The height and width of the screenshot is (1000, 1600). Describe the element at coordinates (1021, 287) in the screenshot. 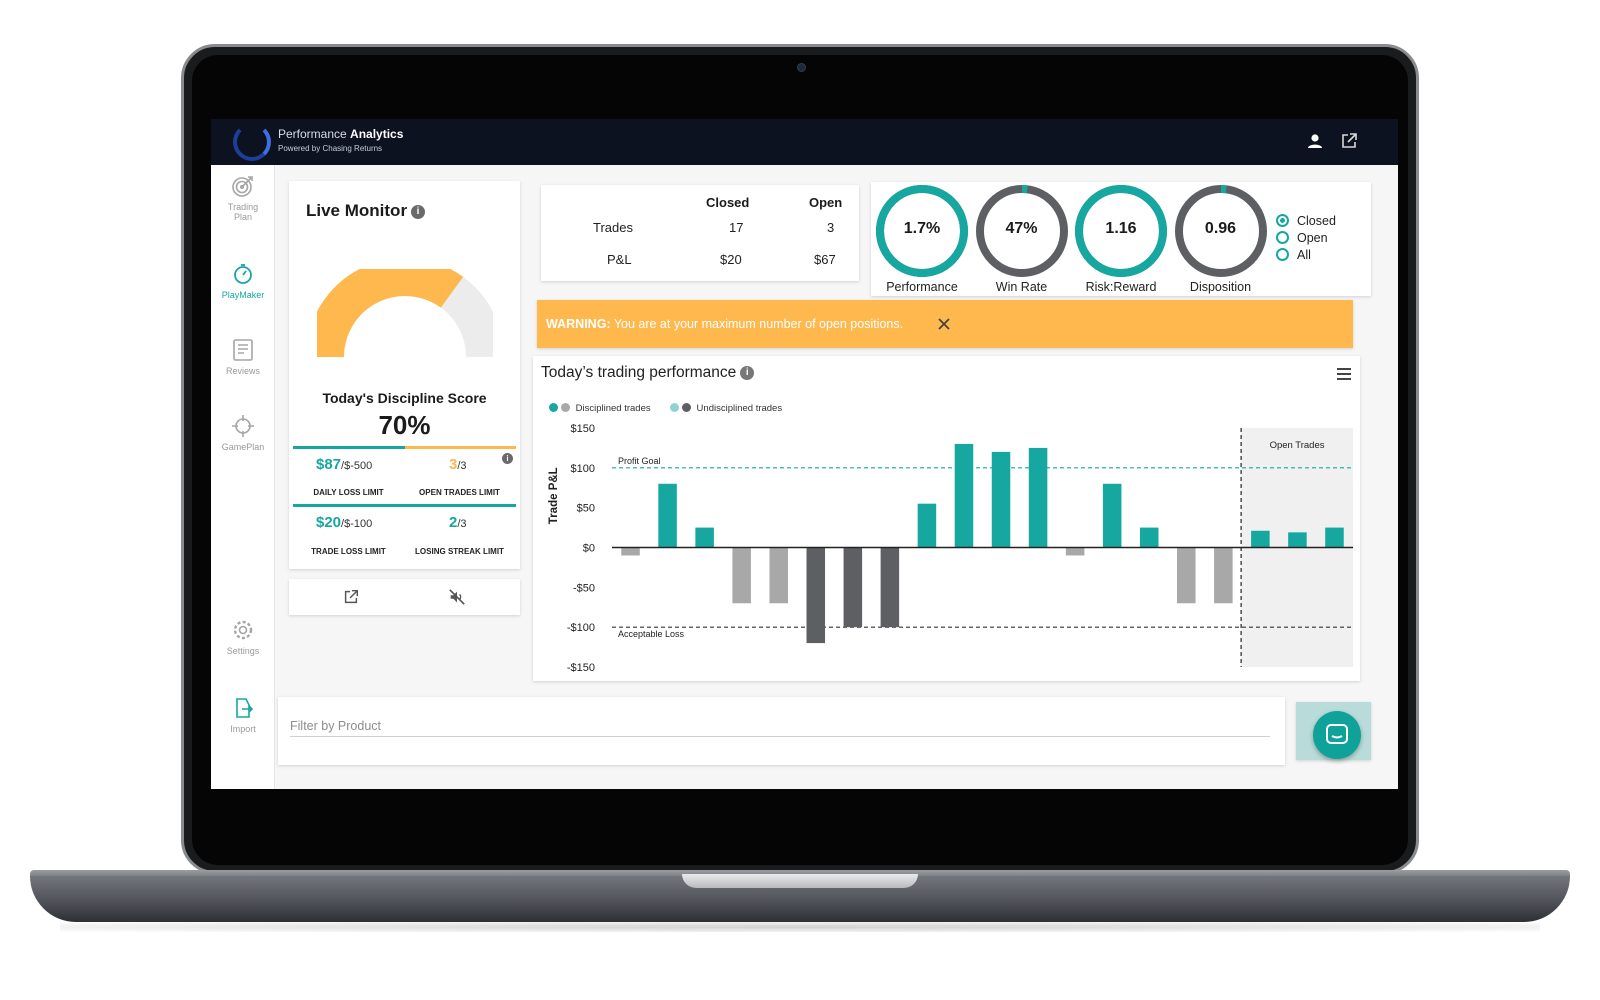

I see `ring-win-rate-label: Win Rate` at that location.